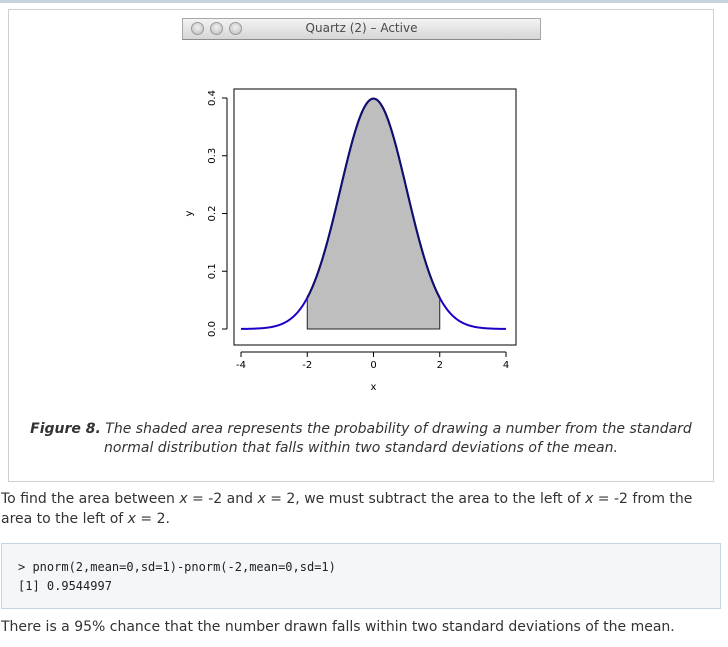 This screenshot has width=728, height=647. I want to click on x-tick-label-3: 2, so click(440, 365).